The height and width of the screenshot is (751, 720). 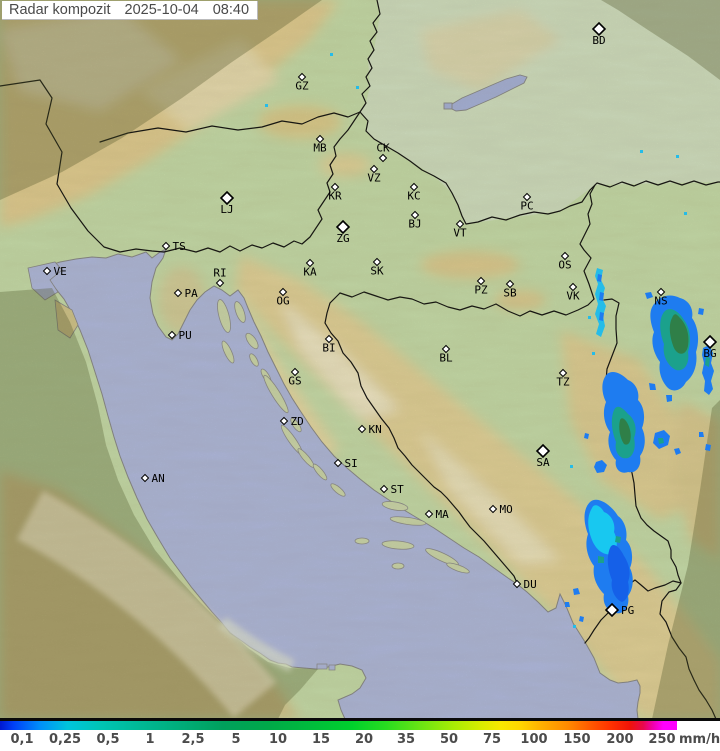 What do you see at coordinates (446, 354) in the screenshot?
I see `station-BL: BL` at bounding box center [446, 354].